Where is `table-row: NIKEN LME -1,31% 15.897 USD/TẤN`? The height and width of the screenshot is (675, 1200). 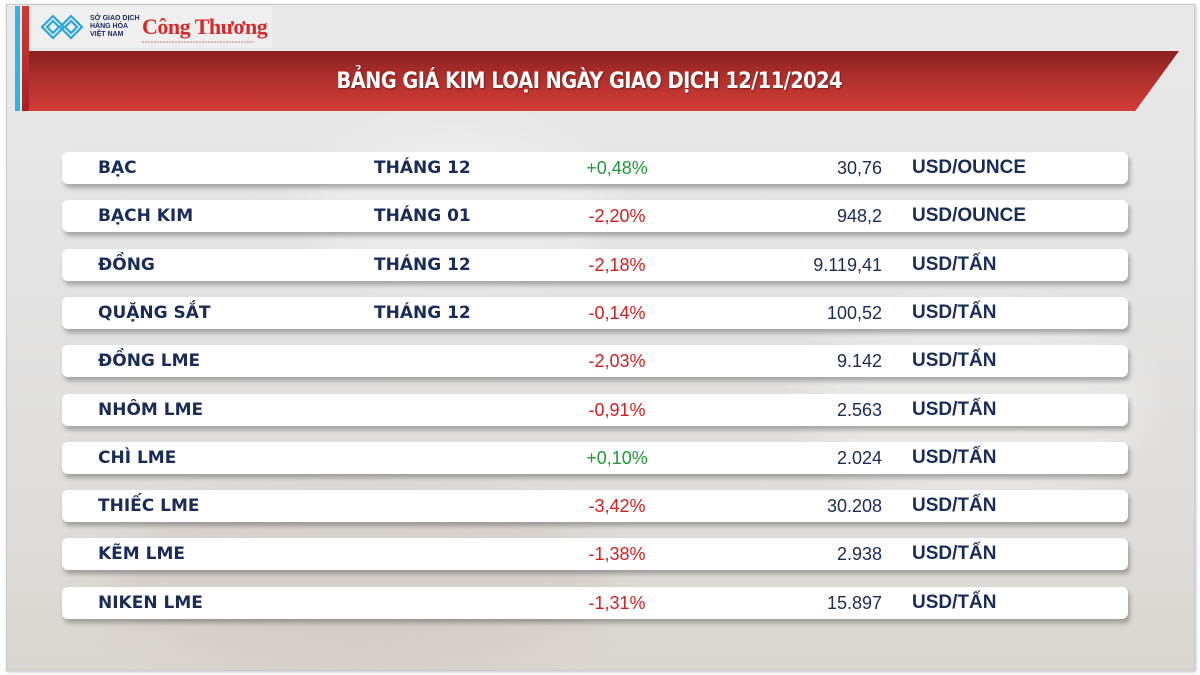
table-row: NIKEN LME -1,31% 15.897 USD/TẤN is located at coordinates (595, 602).